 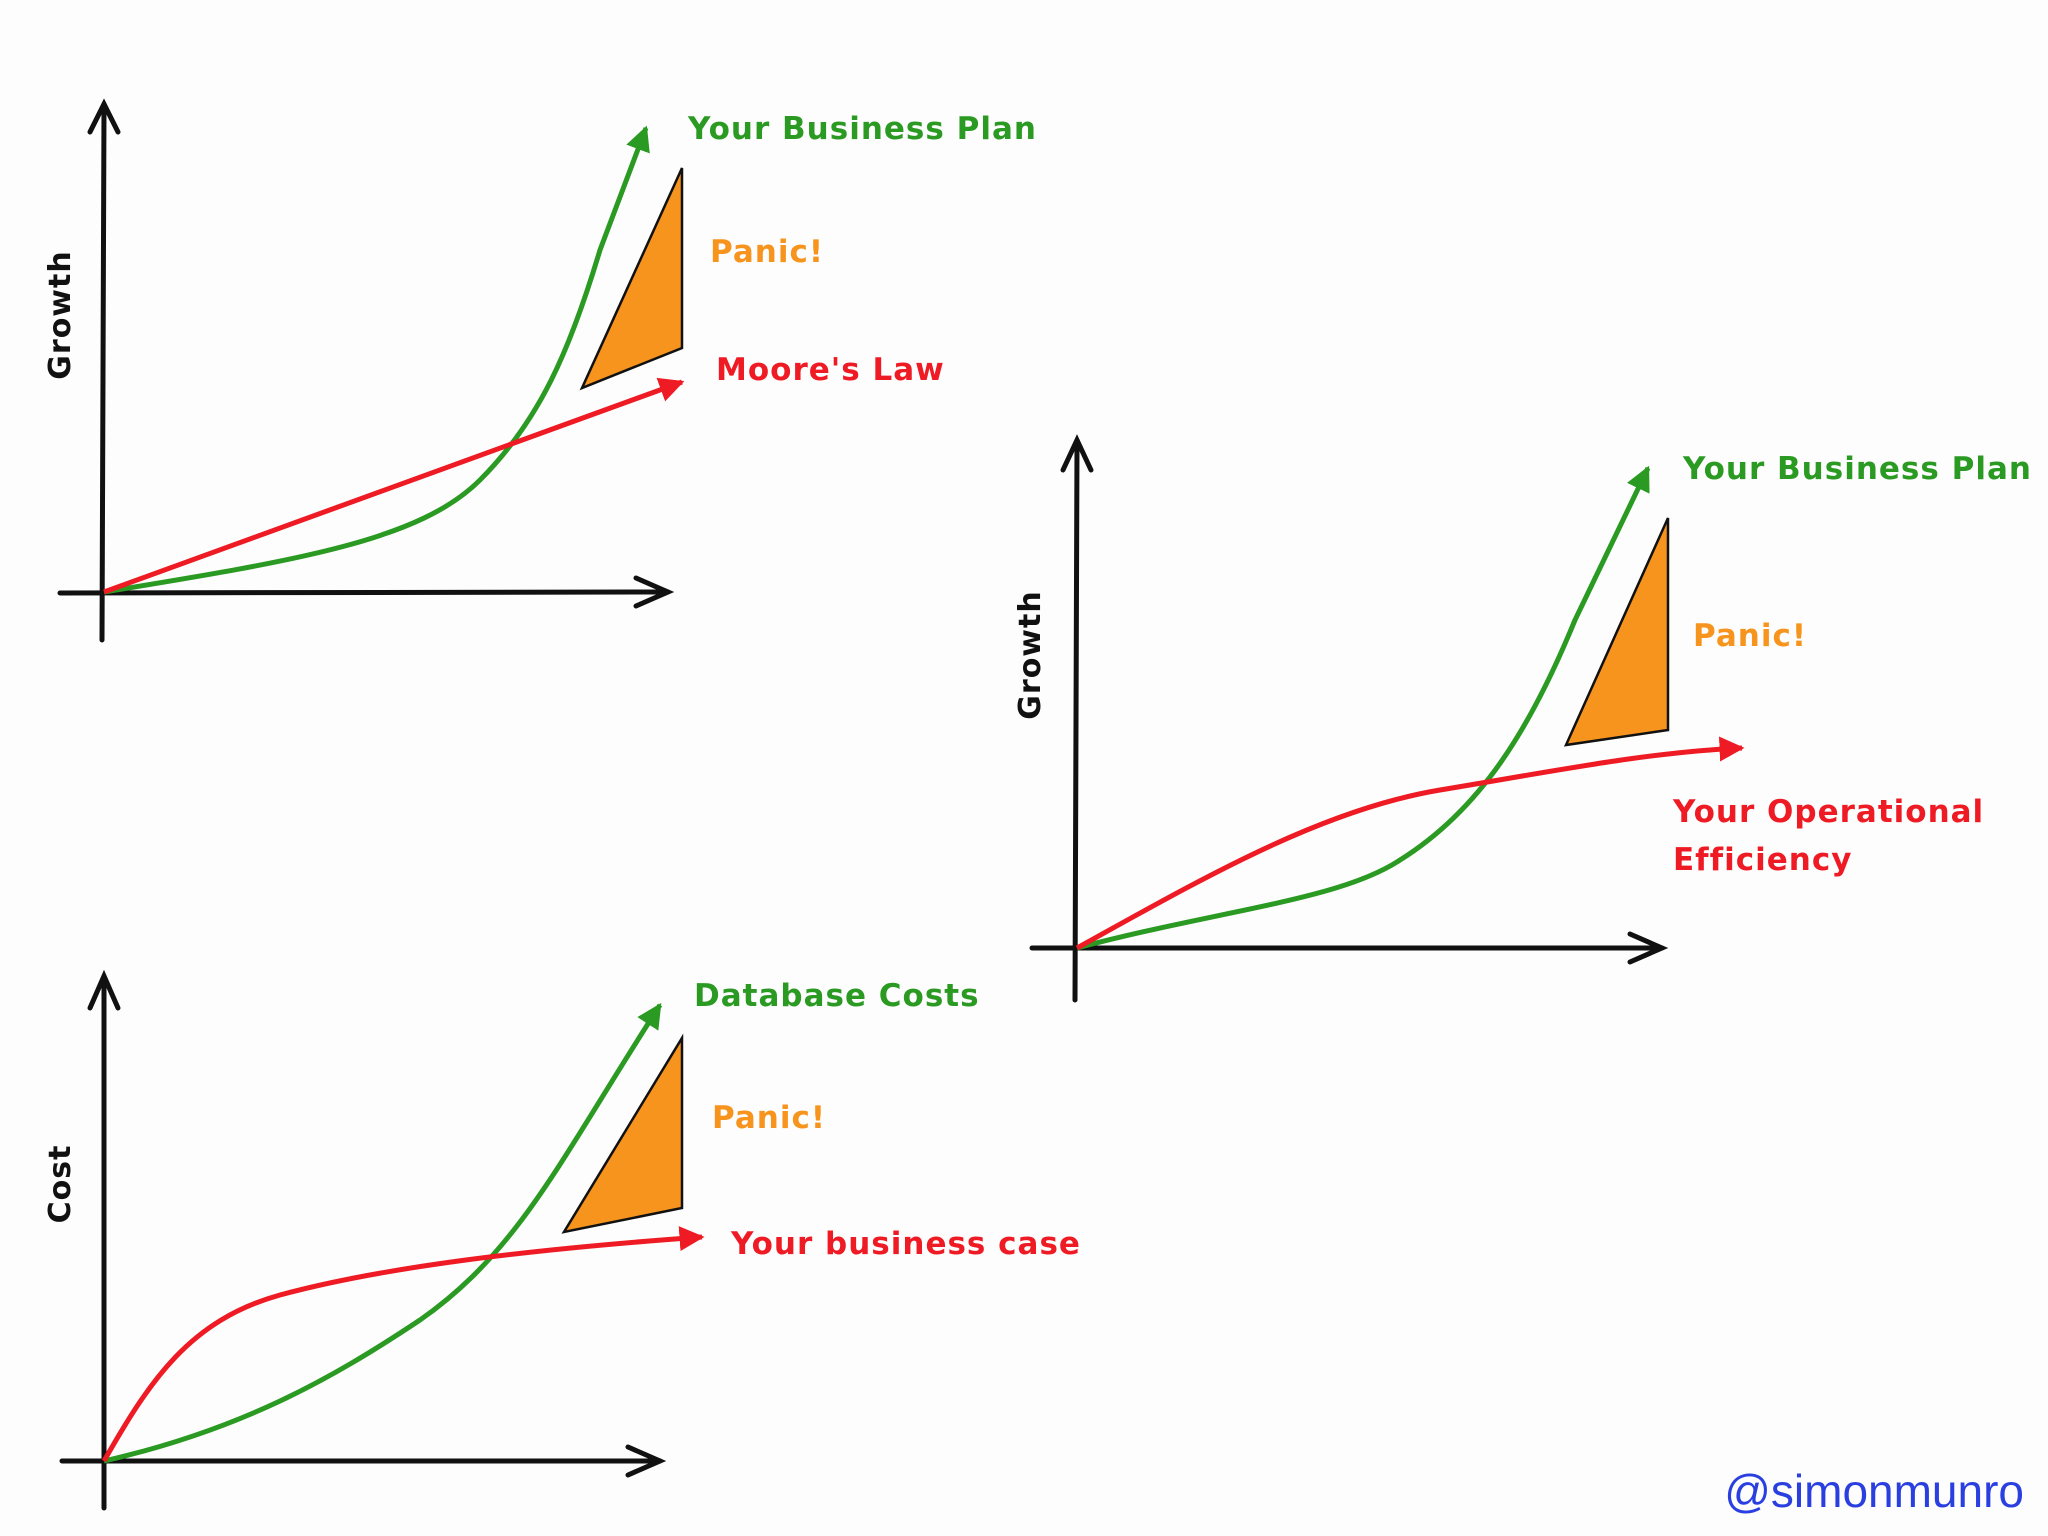 What do you see at coordinates (1828, 812) in the screenshot?
I see `operational-efficiency-label-line1: Your Operational` at bounding box center [1828, 812].